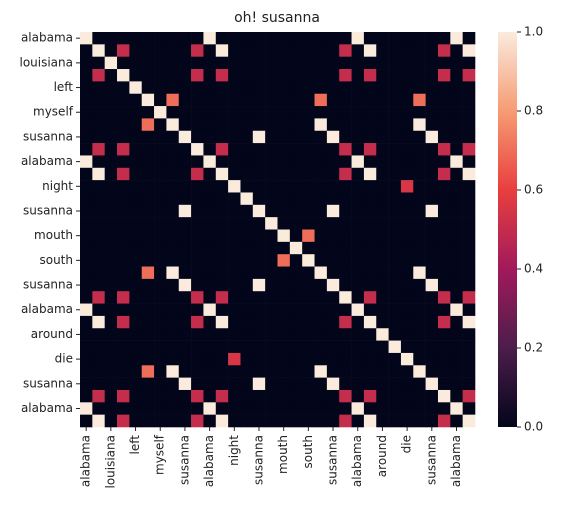 The height and width of the screenshot is (508, 562). I want to click on y-tick-label: louisiana, so click(46, 62).